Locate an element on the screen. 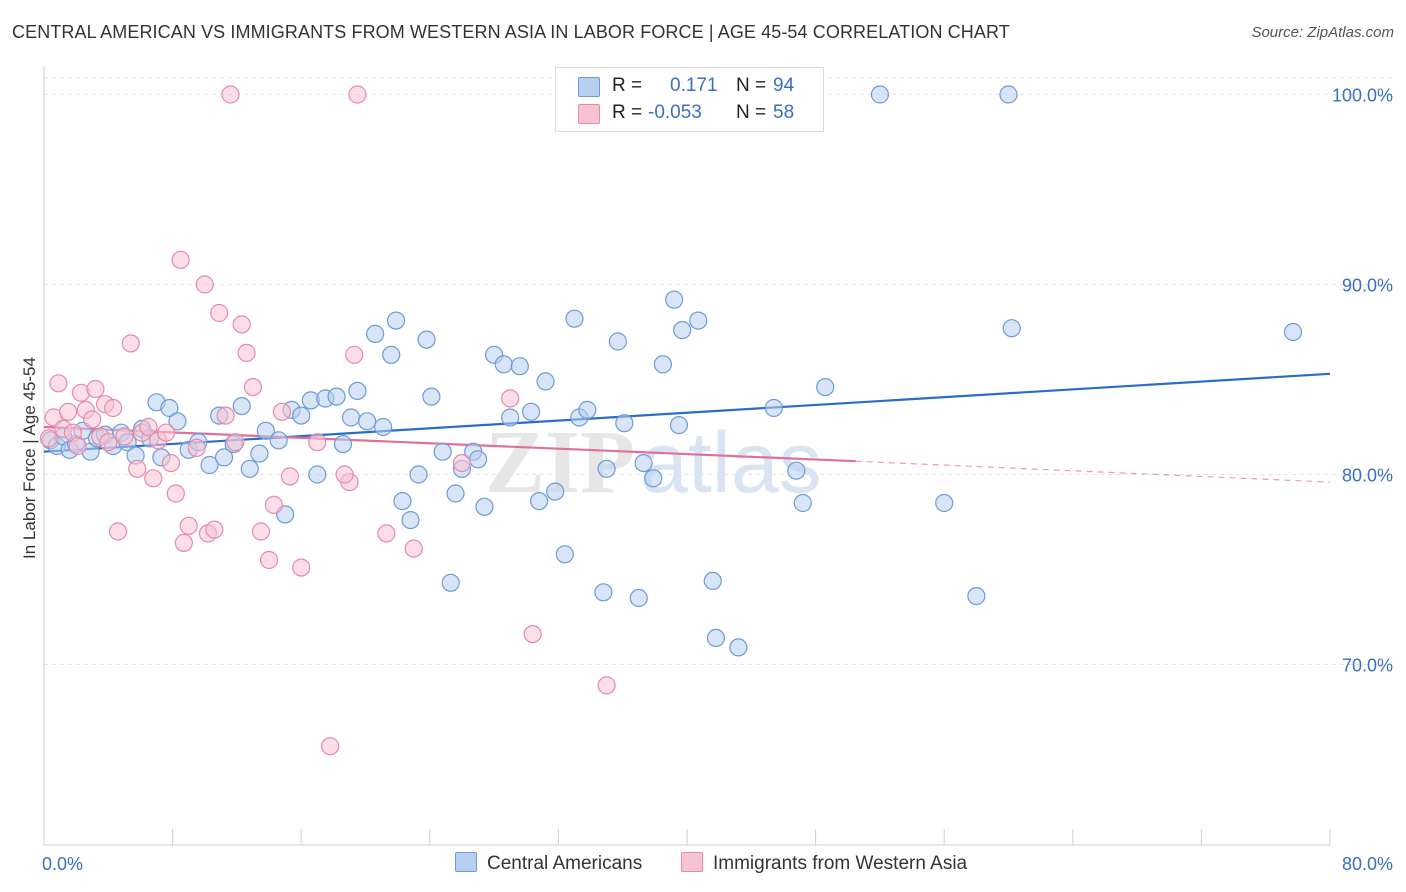 The width and height of the screenshot is (1406, 892). x-tick-label: 0.0% is located at coordinates (62, 864).